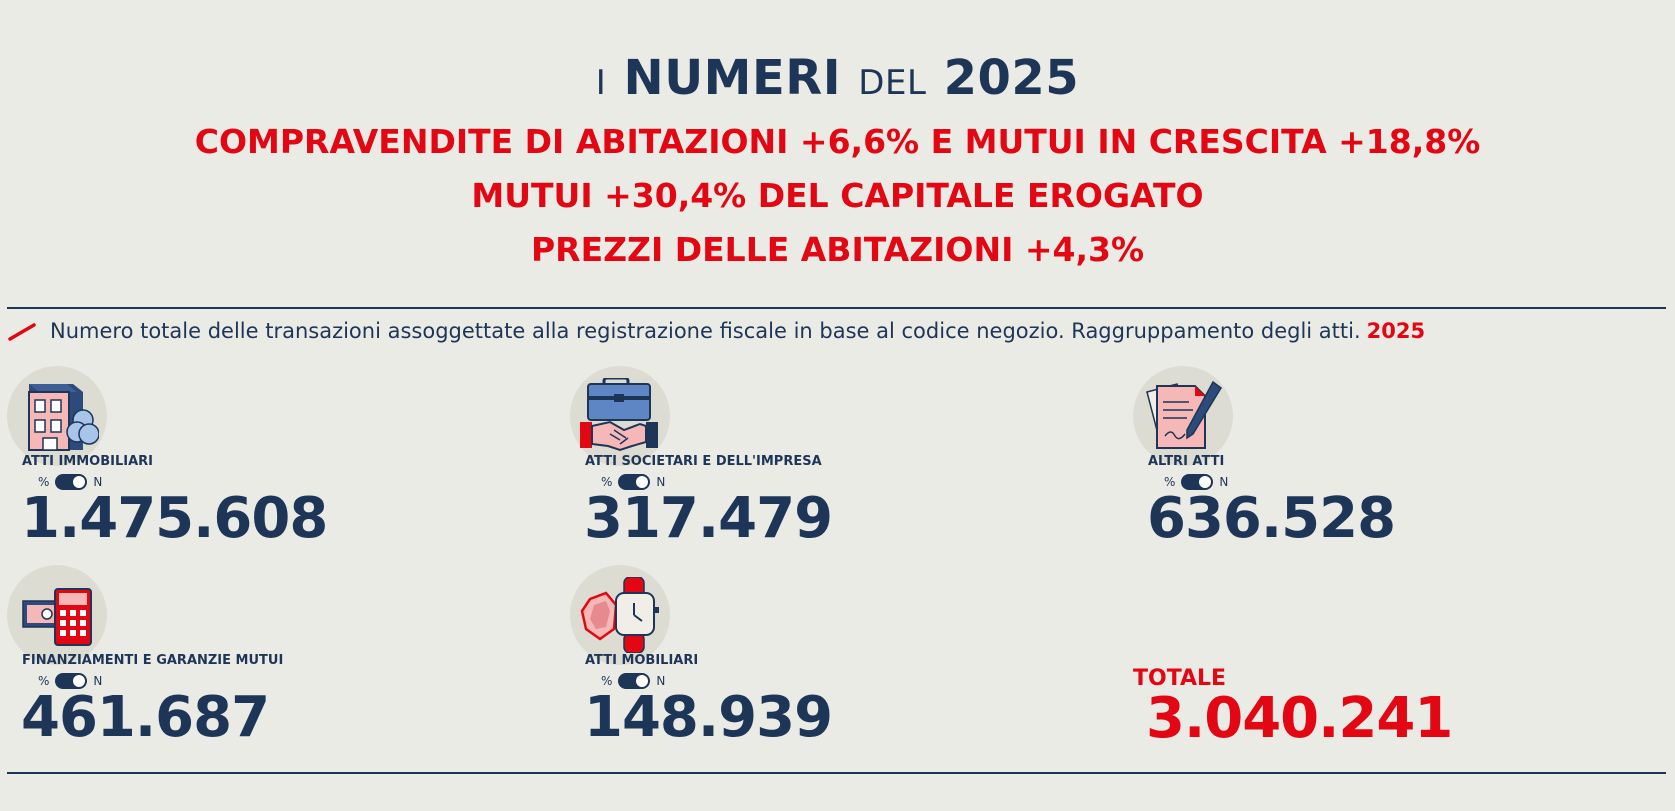 The height and width of the screenshot is (811, 1675). I want to click on top-divider, so click(836, 308).